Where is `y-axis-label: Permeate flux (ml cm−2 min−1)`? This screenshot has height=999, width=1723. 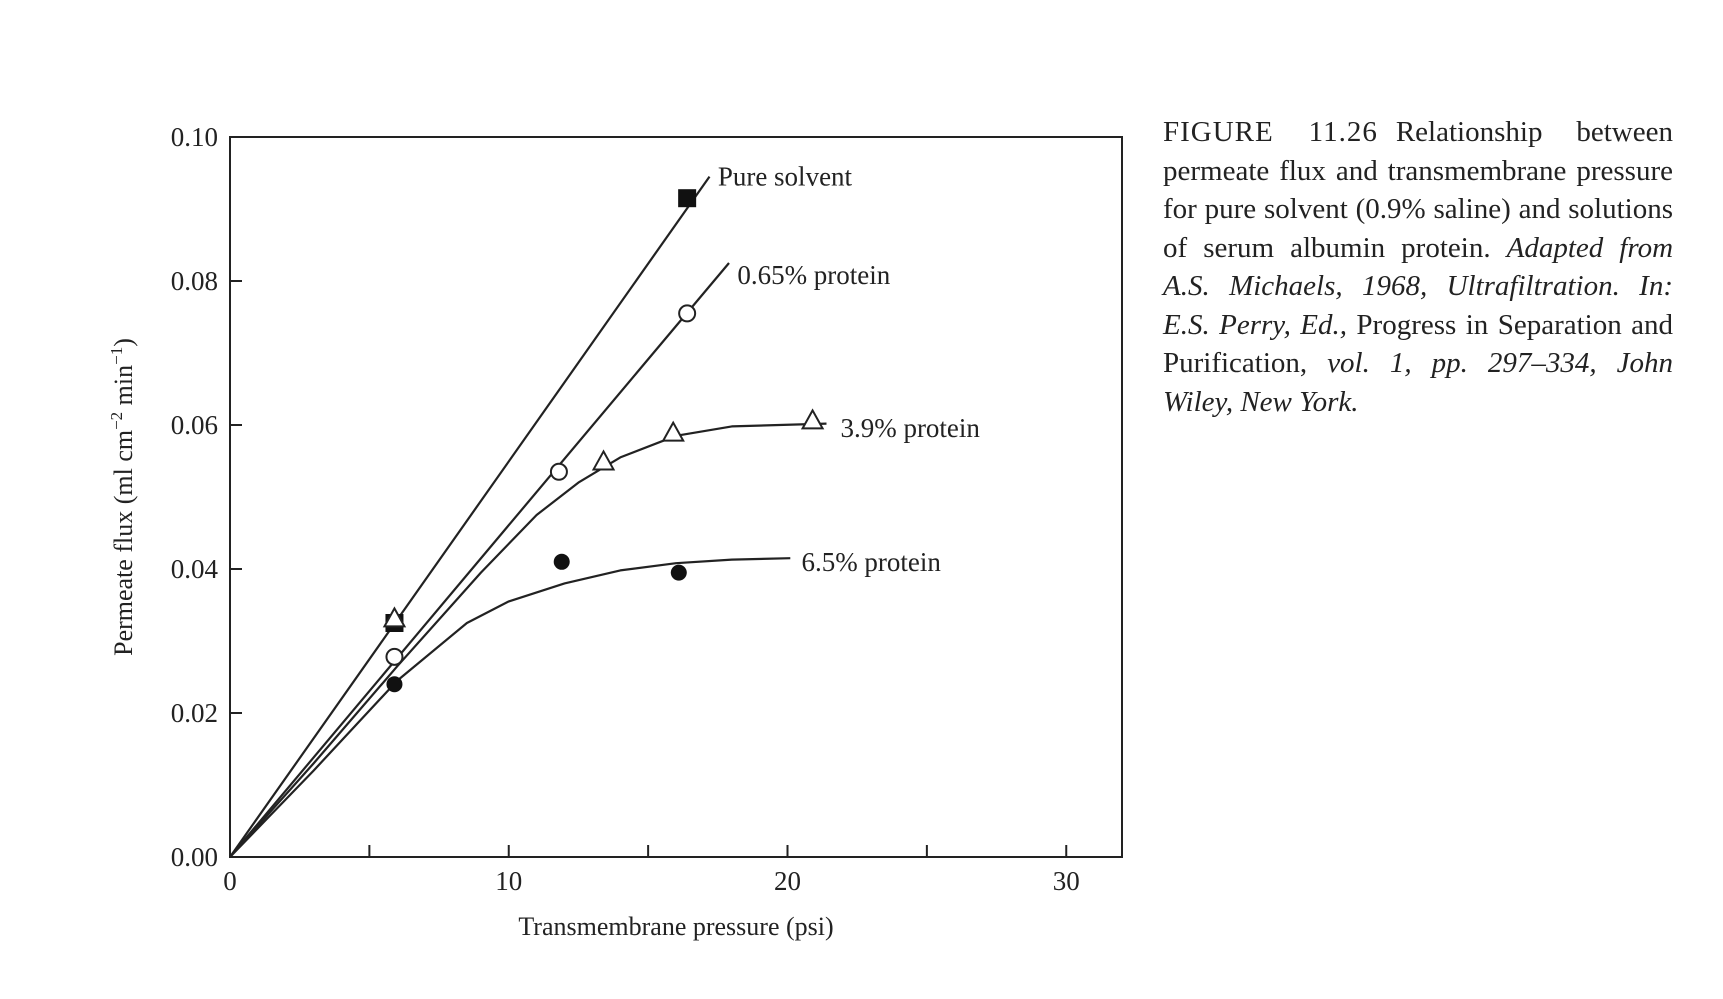 y-axis-label: Permeate flux (ml cm−2 min−1) is located at coordinates (122, 497).